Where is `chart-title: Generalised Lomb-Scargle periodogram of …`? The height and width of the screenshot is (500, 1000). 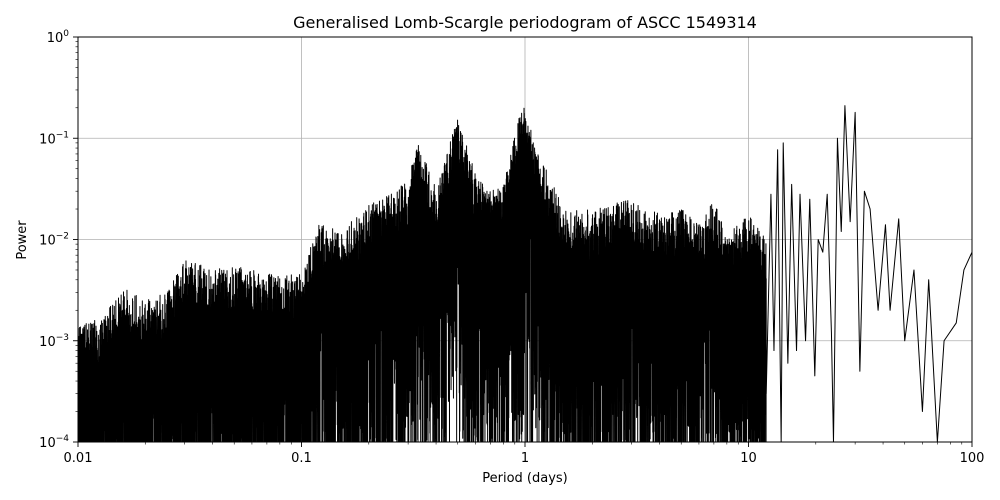
chart-title: Generalised Lomb-Scargle periodogram of … is located at coordinates (525, 22).